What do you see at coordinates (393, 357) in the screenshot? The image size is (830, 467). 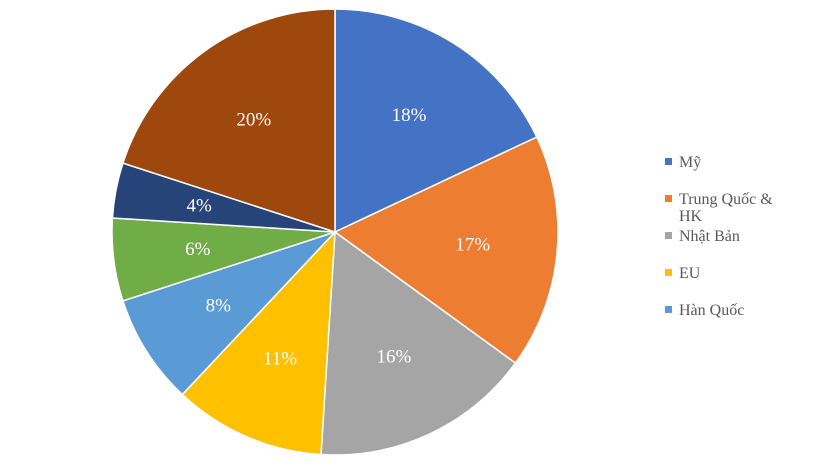 I see `slice-label-2: 16%` at bounding box center [393, 357].